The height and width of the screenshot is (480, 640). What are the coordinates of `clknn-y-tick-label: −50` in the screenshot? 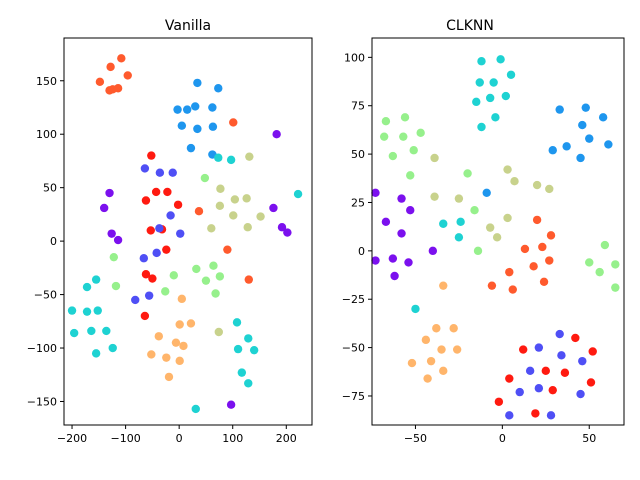 It's located at (353, 348).